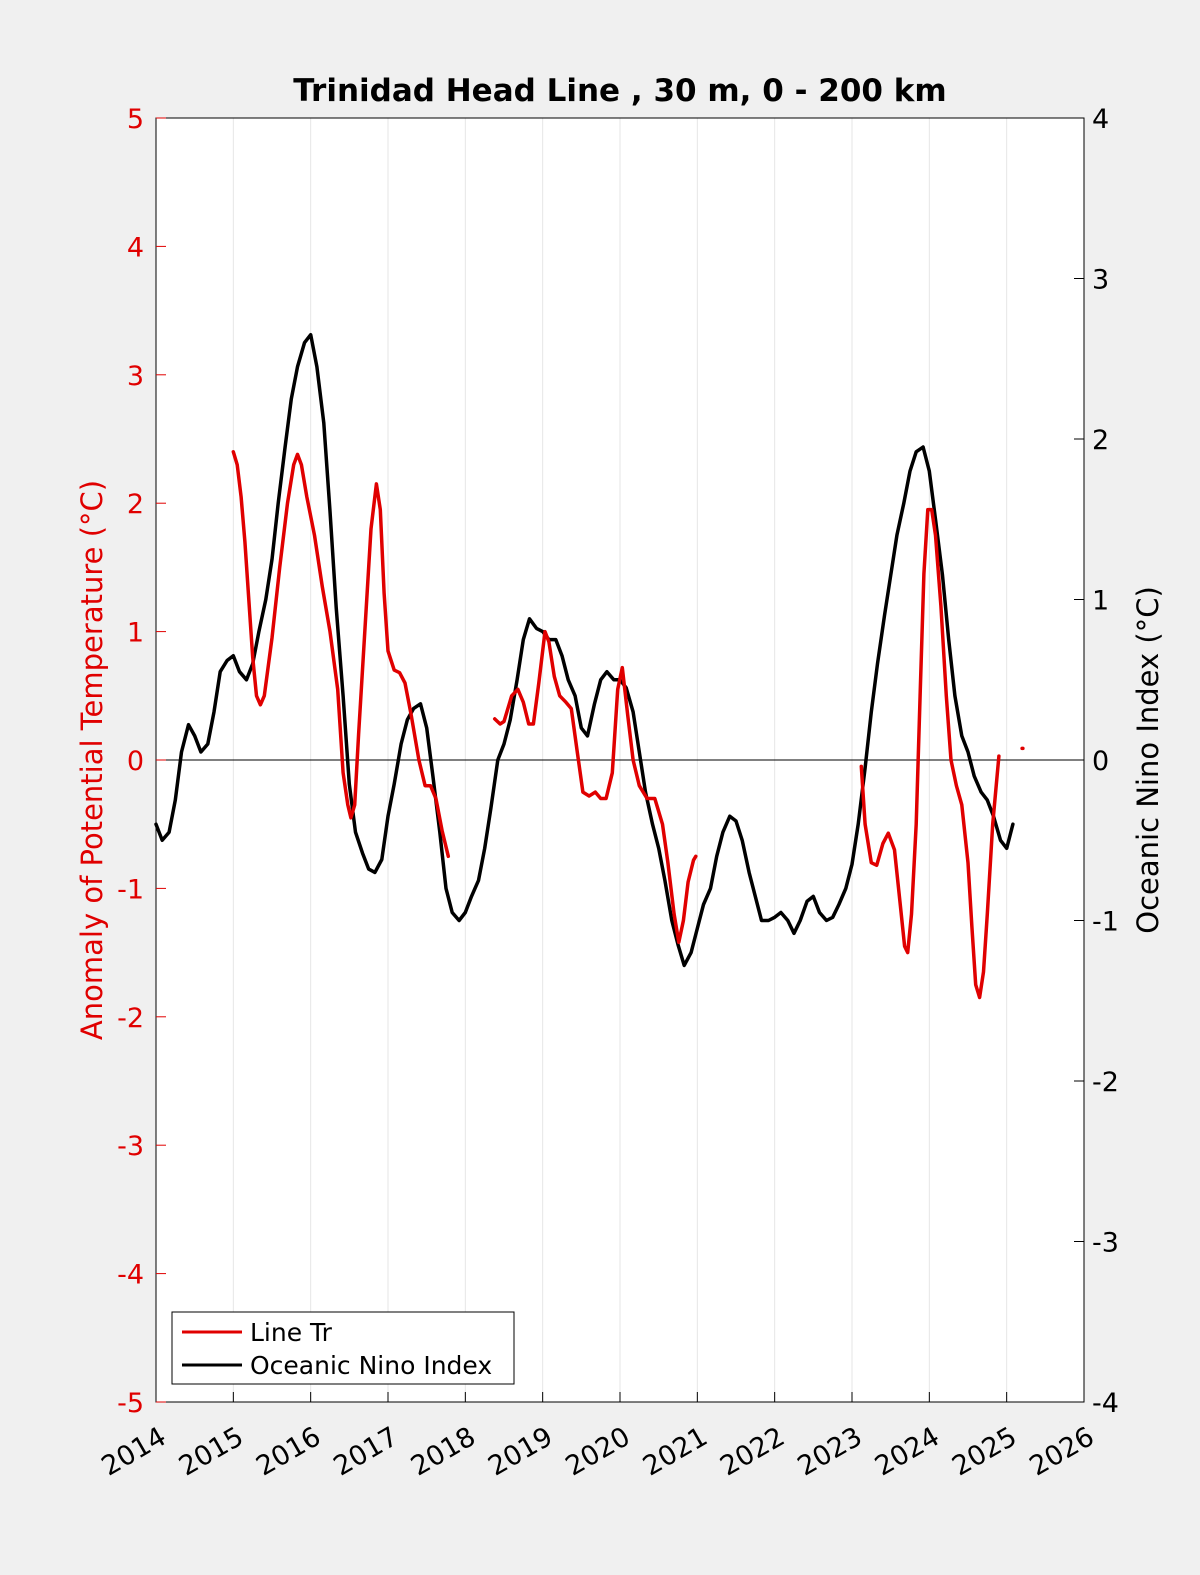  I want to click on y-left-tick-label-1: 1, so click(135, 633).